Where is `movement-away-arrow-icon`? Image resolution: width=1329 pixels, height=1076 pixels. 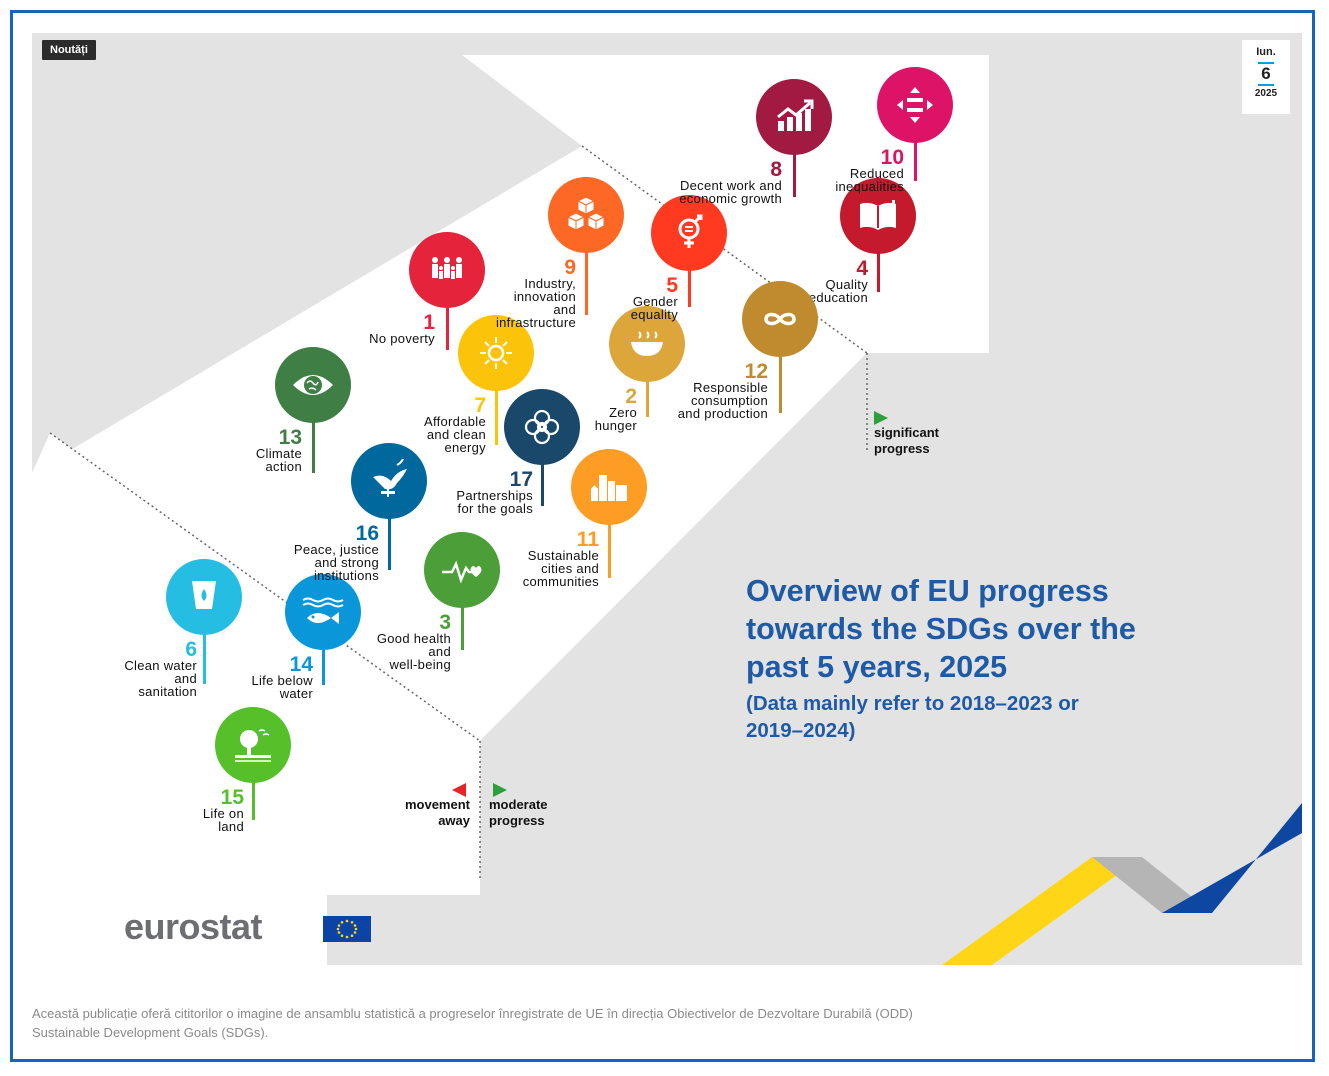 movement-away-arrow-icon is located at coordinates (459, 790).